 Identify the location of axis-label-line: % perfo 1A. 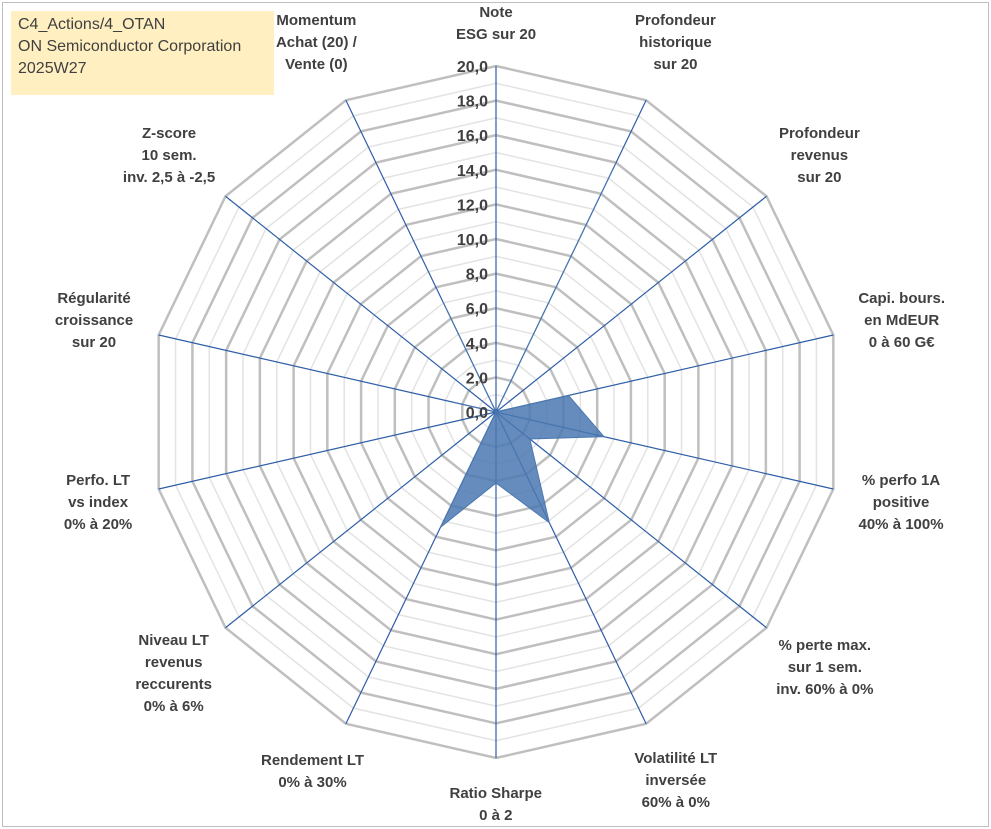
(901, 481).